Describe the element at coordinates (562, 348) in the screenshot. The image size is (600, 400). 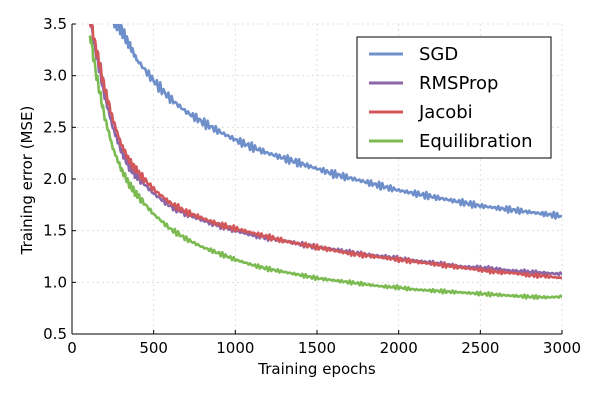
I see `x-tick-label: 3000` at that location.